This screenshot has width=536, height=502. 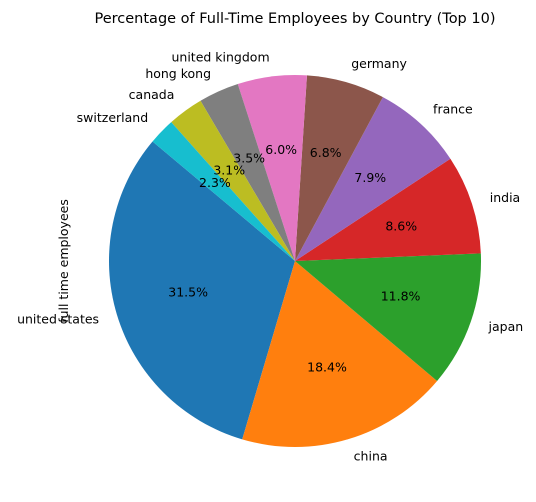 What do you see at coordinates (506, 326) in the screenshot?
I see `slice-label-japan: japan` at bounding box center [506, 326].